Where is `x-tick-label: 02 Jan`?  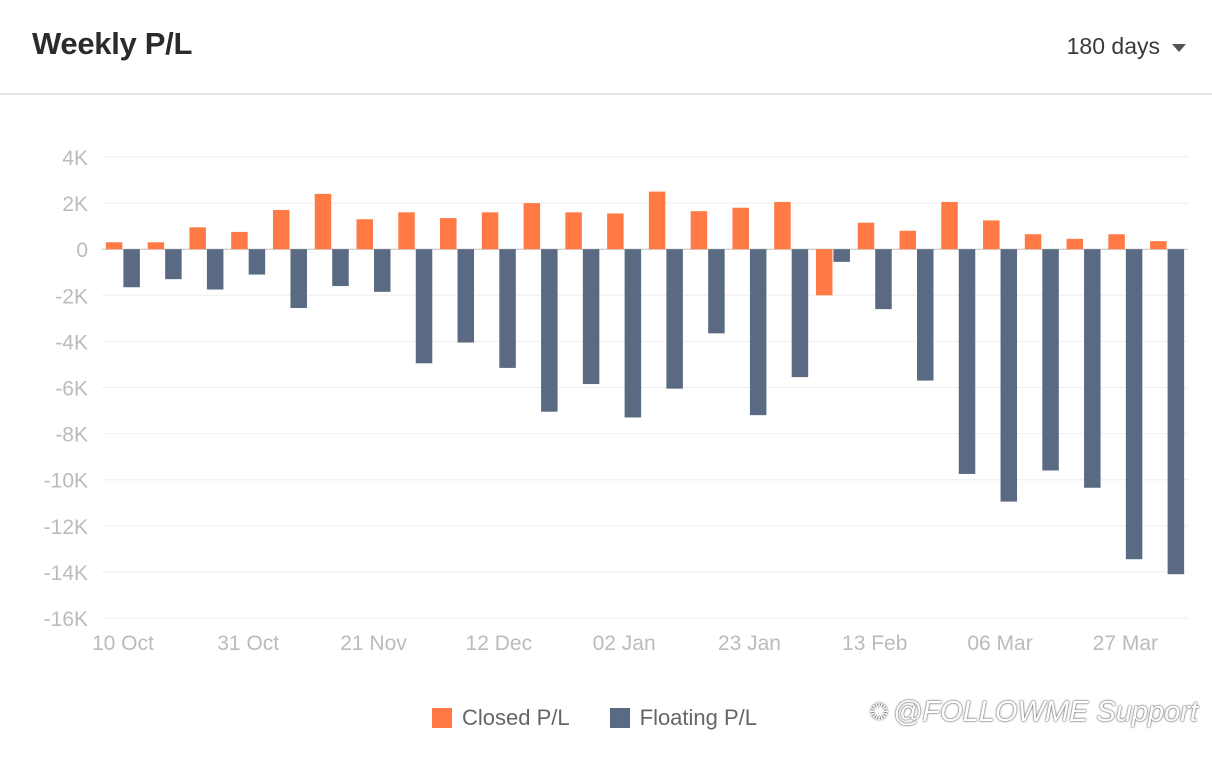 x-tick-label: 02 Jan is located at coordinates (624, 643).